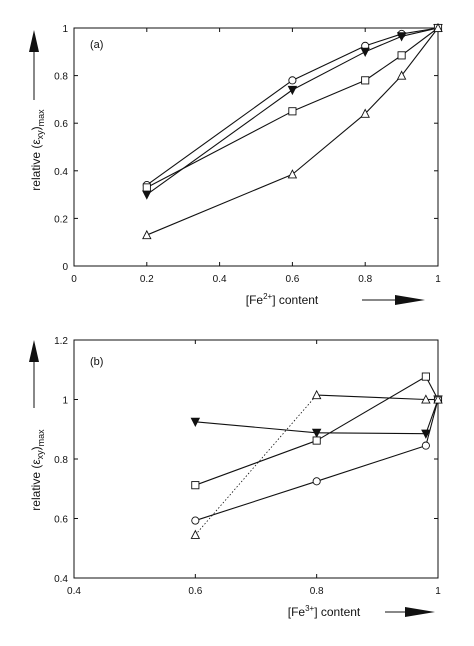 This screenshot has height=646, width=474. Describe the element at coordinates (147, 279) in the screenshot. I see `x-tick-label: 0.2` at that location.